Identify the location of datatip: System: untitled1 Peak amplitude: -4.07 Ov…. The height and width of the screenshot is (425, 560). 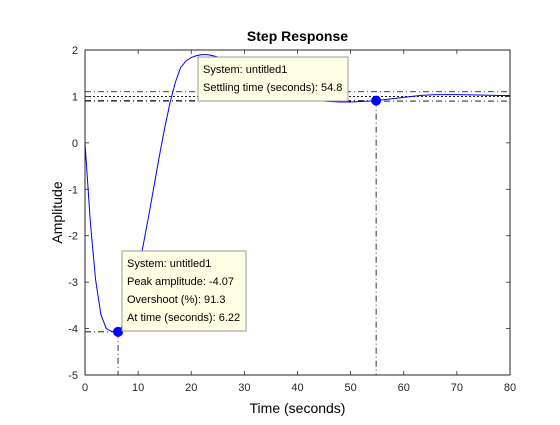
(184, 291).